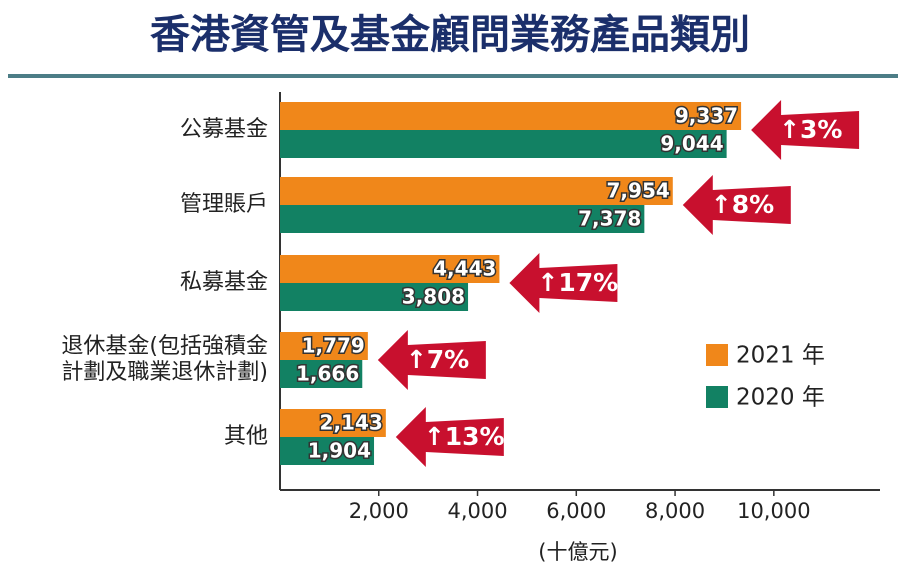  What do you see at coordinates (638, 191) in the screenshot?
I see `value-label: 7,954` at bounding box center [638, 191].